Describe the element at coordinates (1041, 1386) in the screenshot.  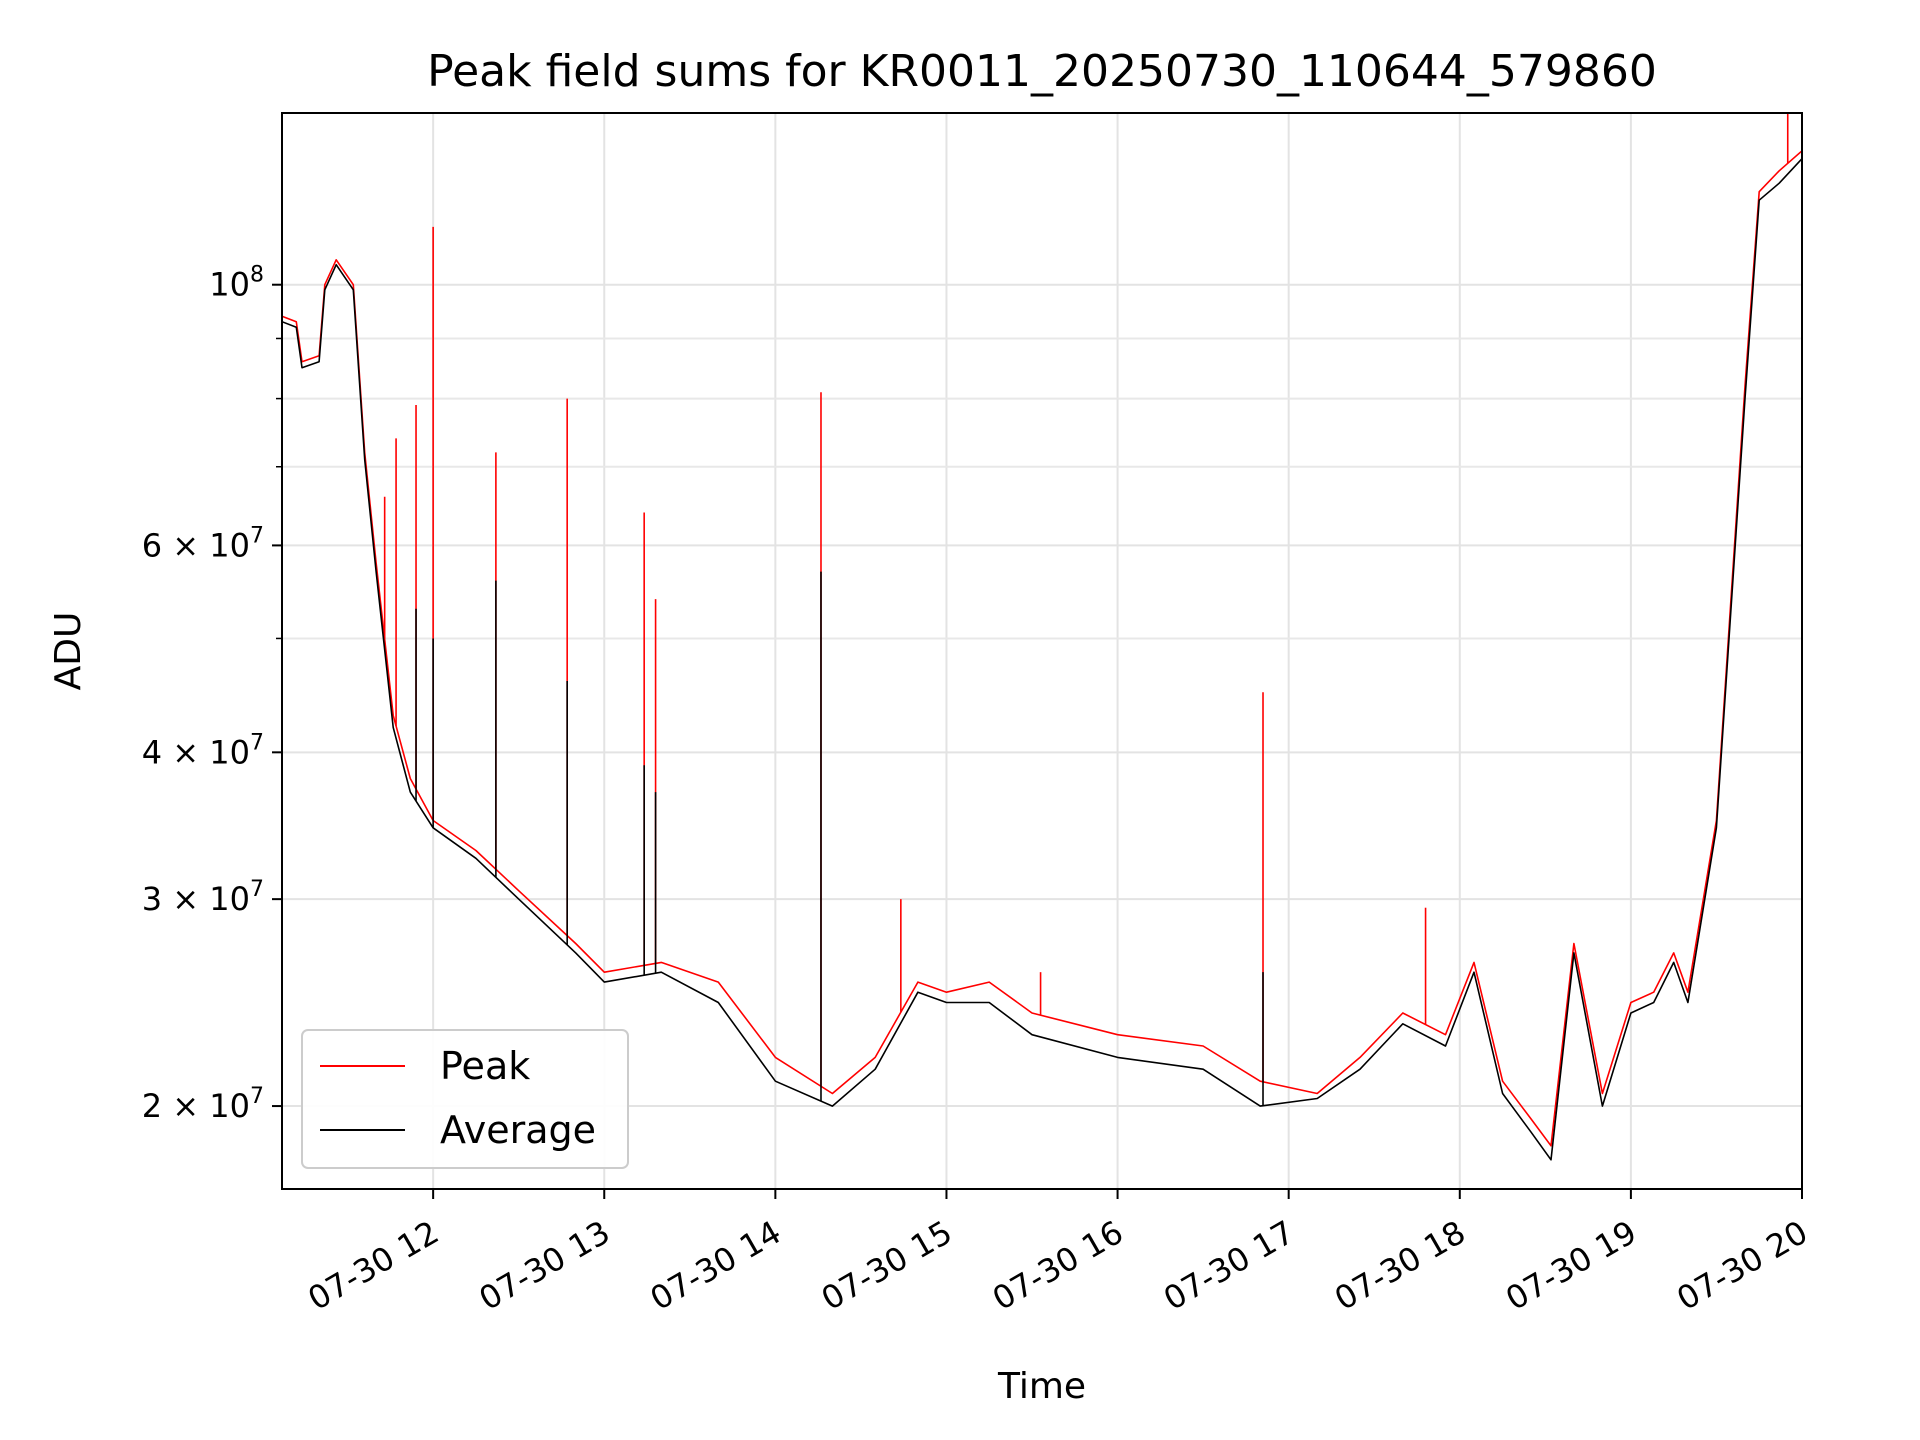
I see `x-axis-label: Time` at that location.